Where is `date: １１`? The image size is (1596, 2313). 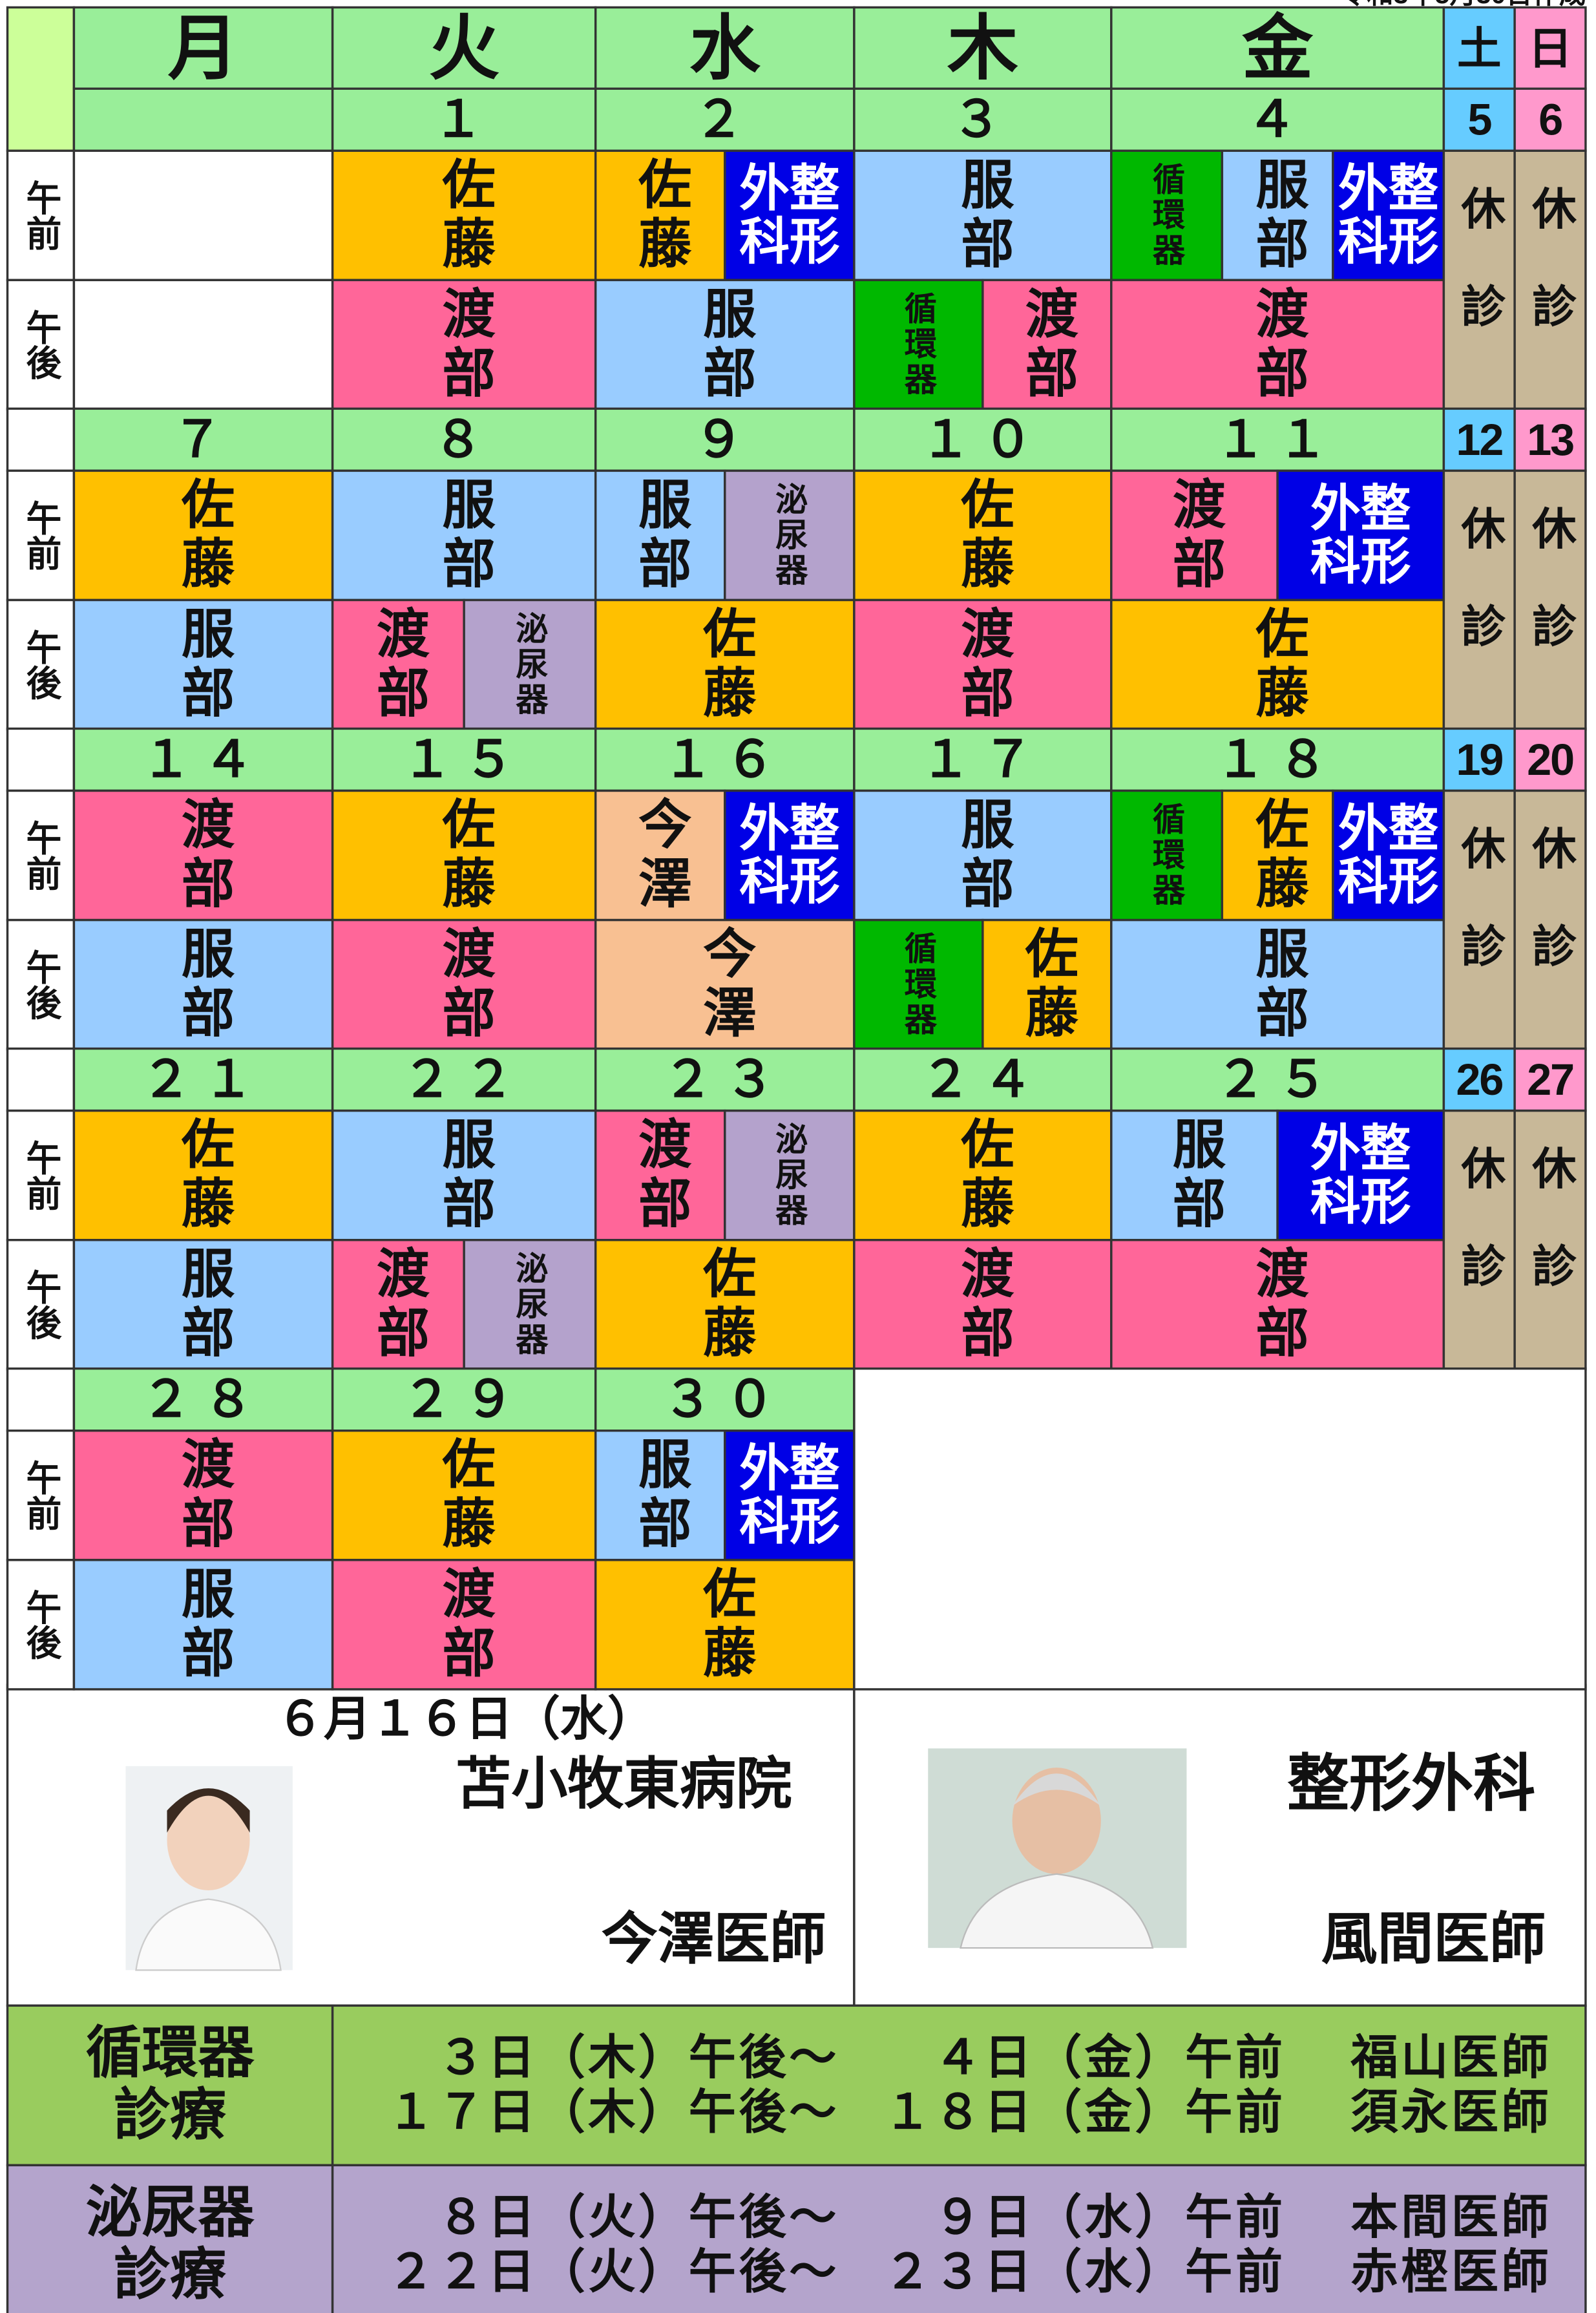 date: １１ is located at coordinates (1277, 439).